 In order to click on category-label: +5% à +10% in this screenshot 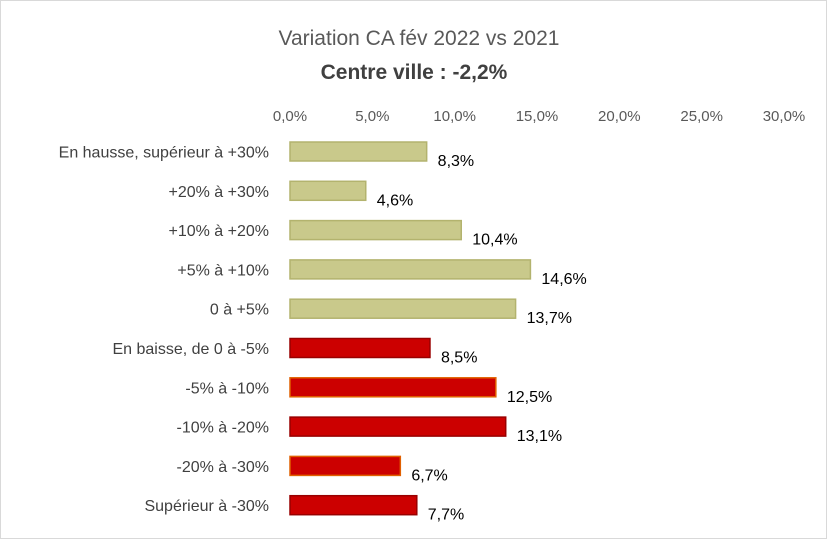, I will do `click(223, 270)`.